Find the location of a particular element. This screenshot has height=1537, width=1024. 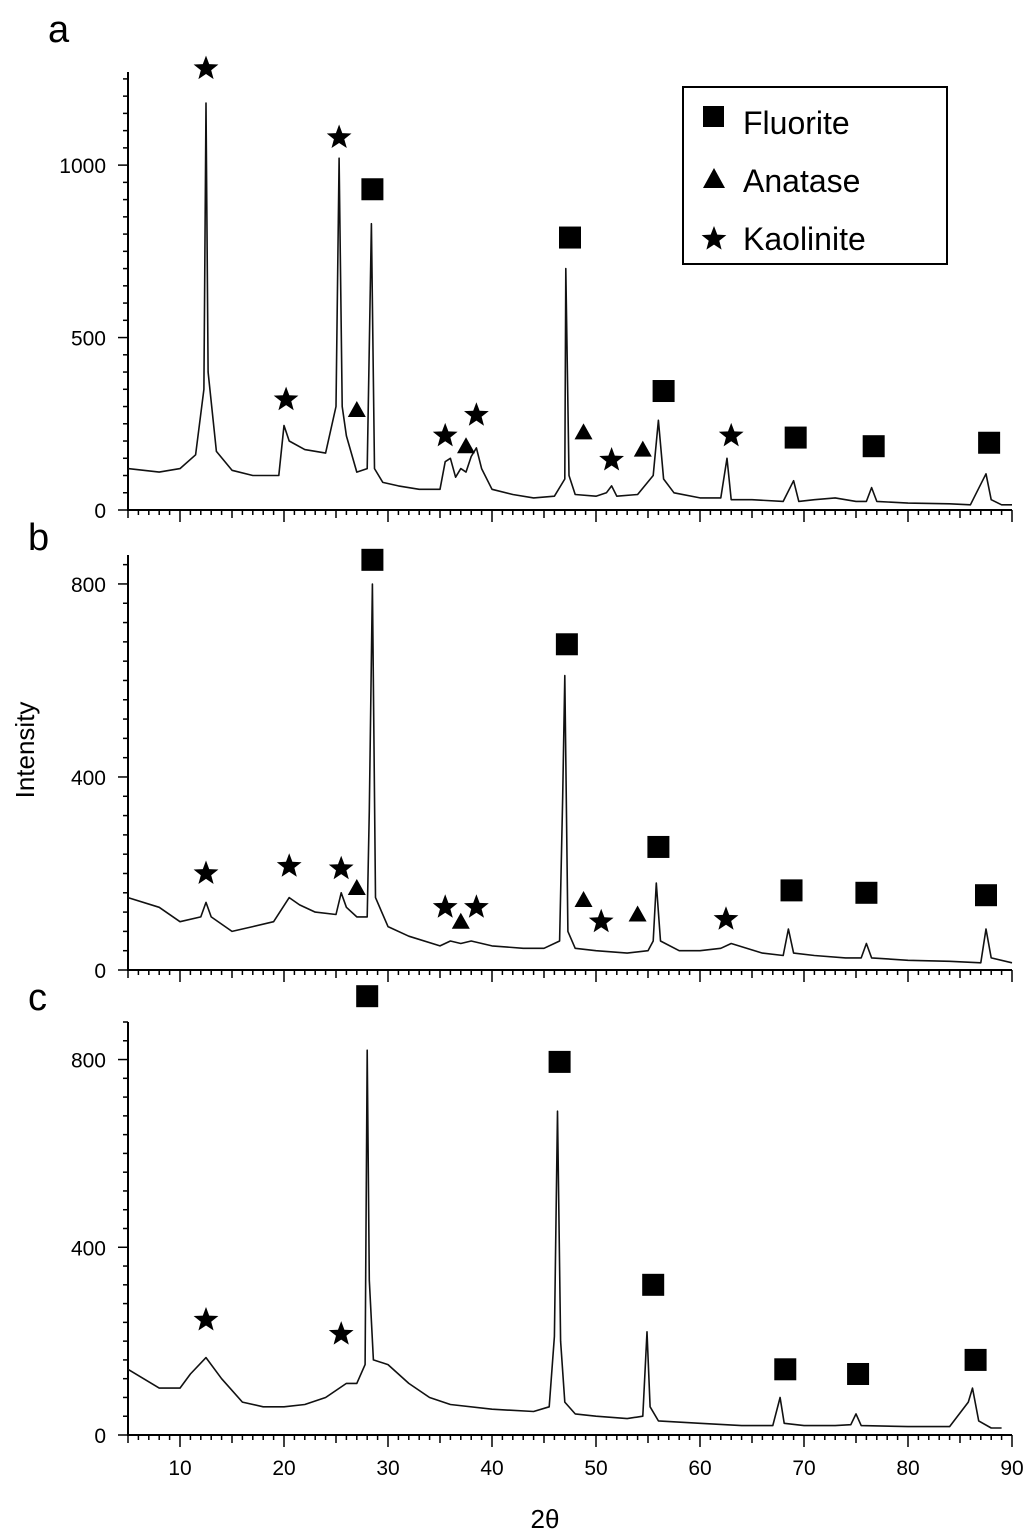

legend-entry-kaolinite: Kaolinite is located at coordinates (783, 239).